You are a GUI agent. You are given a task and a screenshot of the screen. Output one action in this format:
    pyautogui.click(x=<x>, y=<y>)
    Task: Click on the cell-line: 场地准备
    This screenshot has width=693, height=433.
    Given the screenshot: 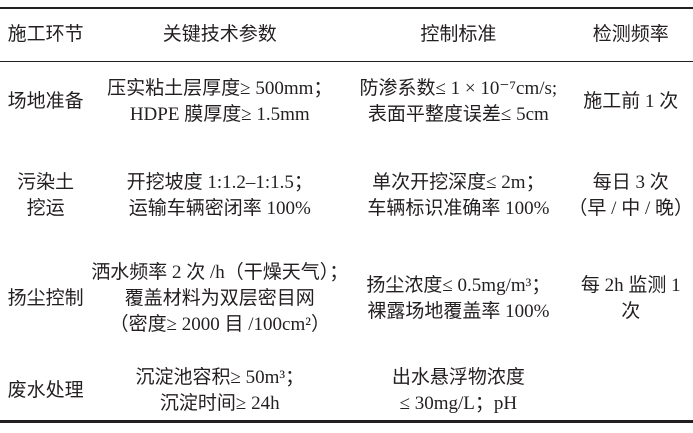 What is the action you would take?
    pyautogui.click(x=45, y=101)
    